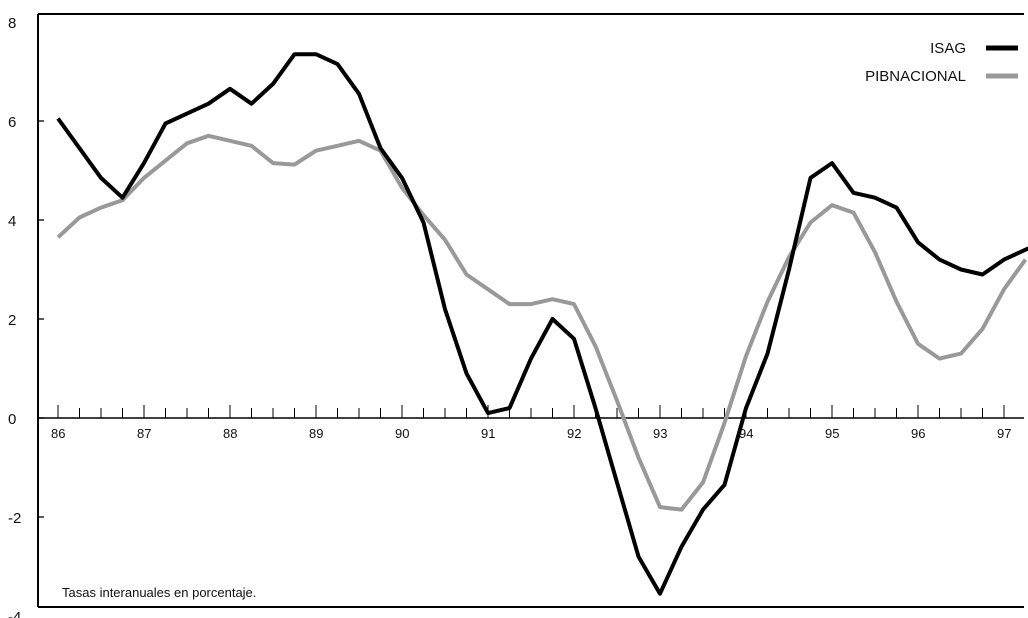 This screenshot has width=1028, height=618. Describe the element at coordinates (14, 518) in the screenshot. I see `y-tick-label: -2` at that location.